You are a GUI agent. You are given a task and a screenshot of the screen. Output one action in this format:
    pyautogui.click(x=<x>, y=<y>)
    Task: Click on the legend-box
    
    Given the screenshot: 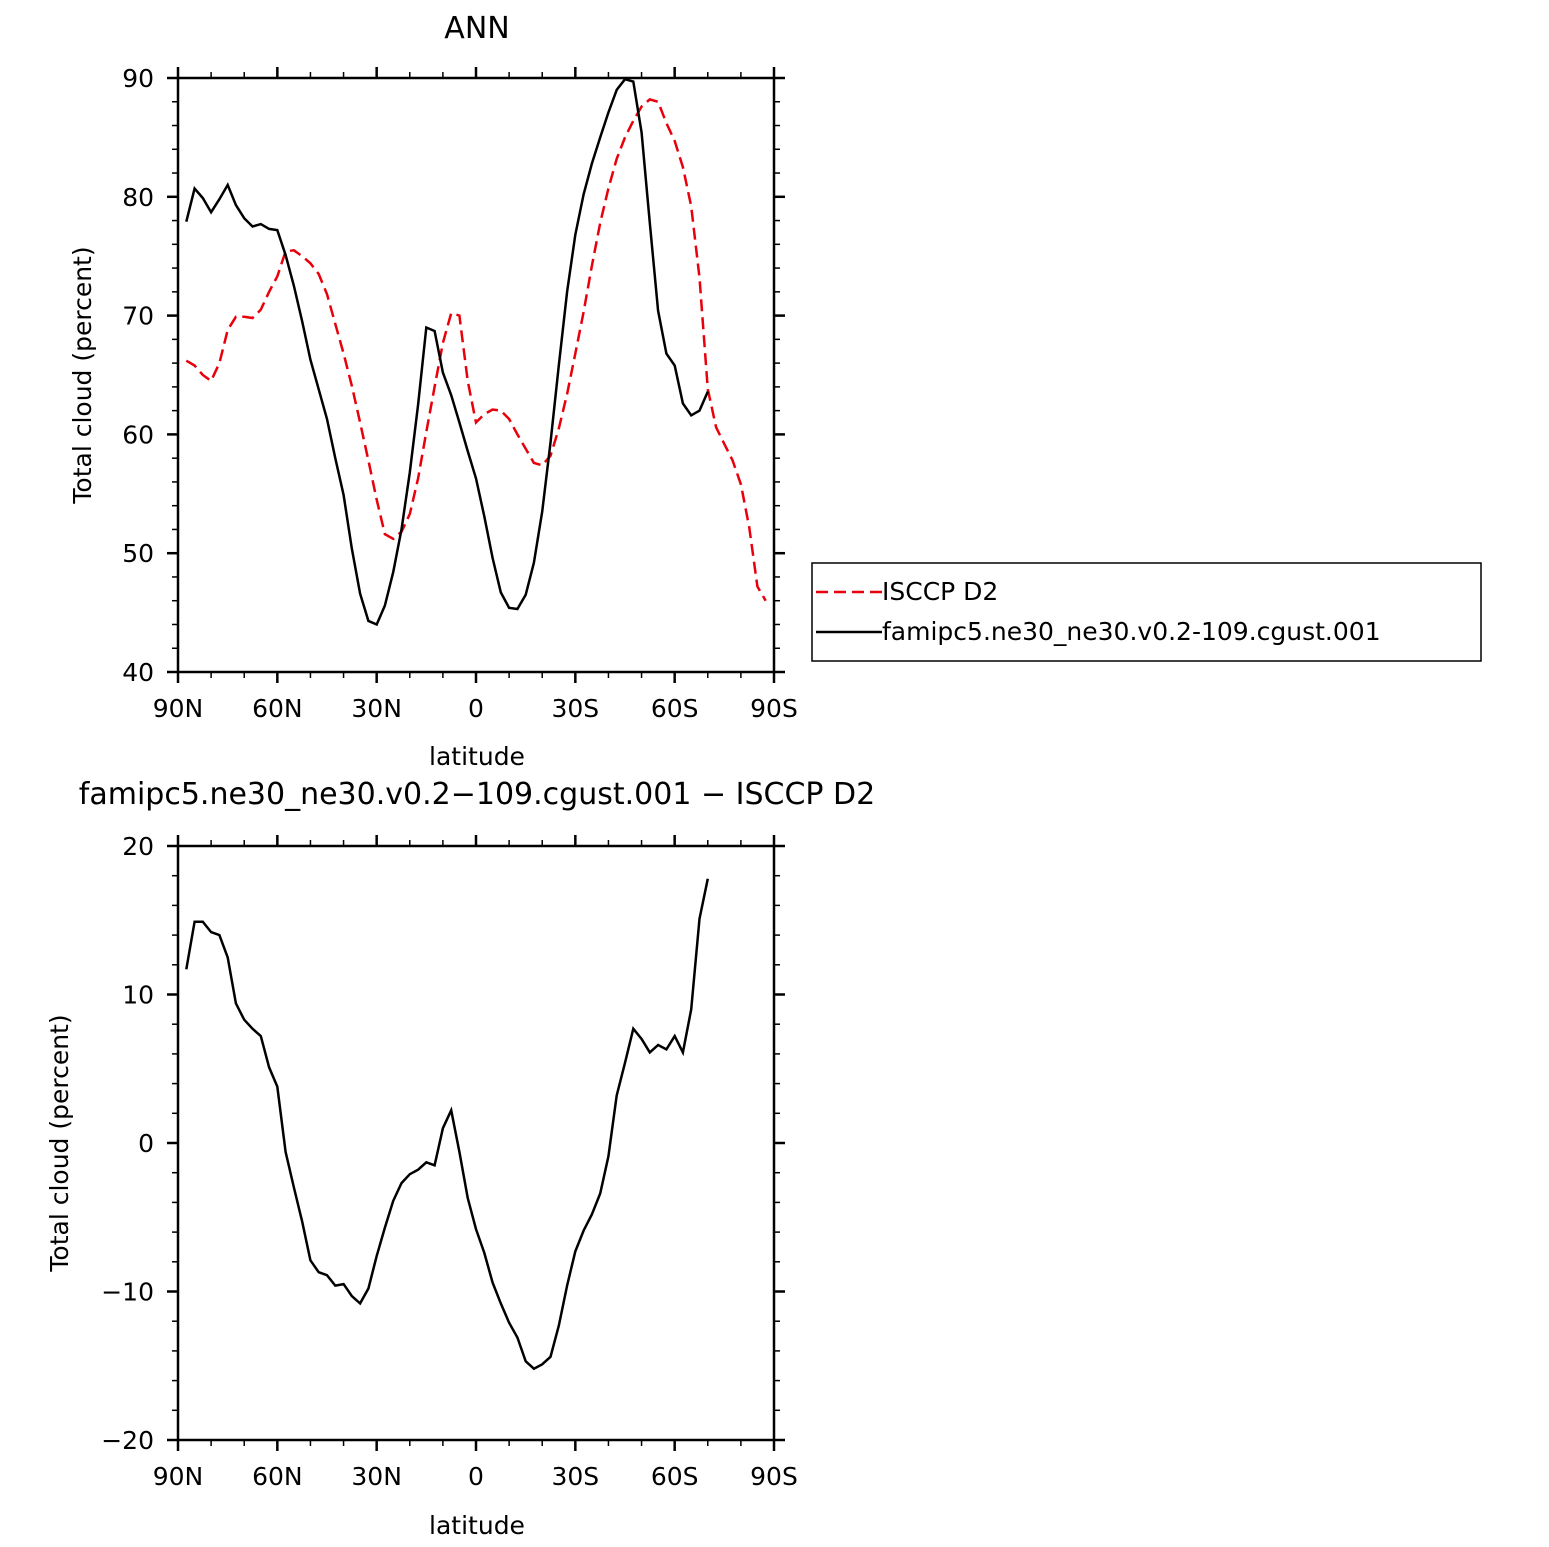 What is the action you would take?
    pyautogui.click(x=1146, y=612)
    